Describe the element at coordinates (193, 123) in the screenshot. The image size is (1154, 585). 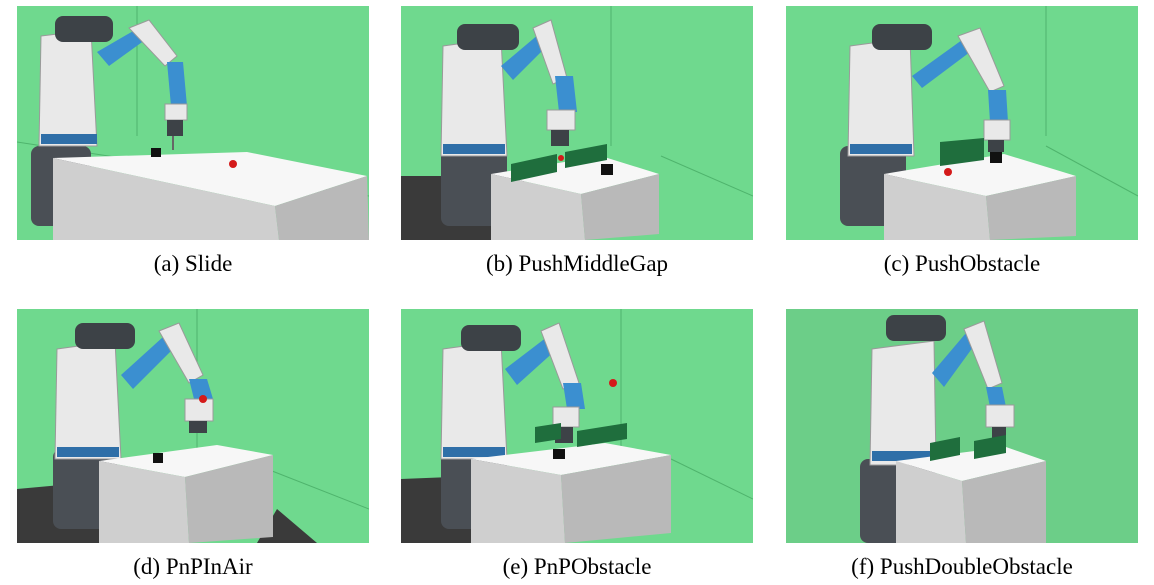
I see `scene-slide-image` at that location.